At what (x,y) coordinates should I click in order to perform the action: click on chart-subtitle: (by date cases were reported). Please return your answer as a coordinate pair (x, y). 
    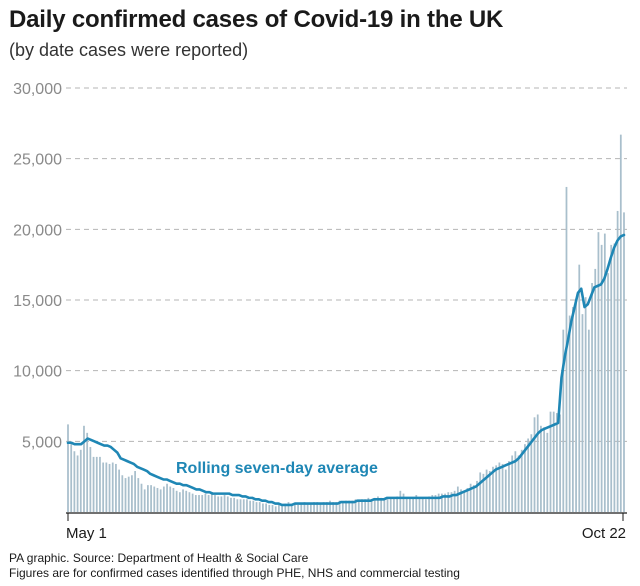
    Looking at the image, I should click on (129, 50).